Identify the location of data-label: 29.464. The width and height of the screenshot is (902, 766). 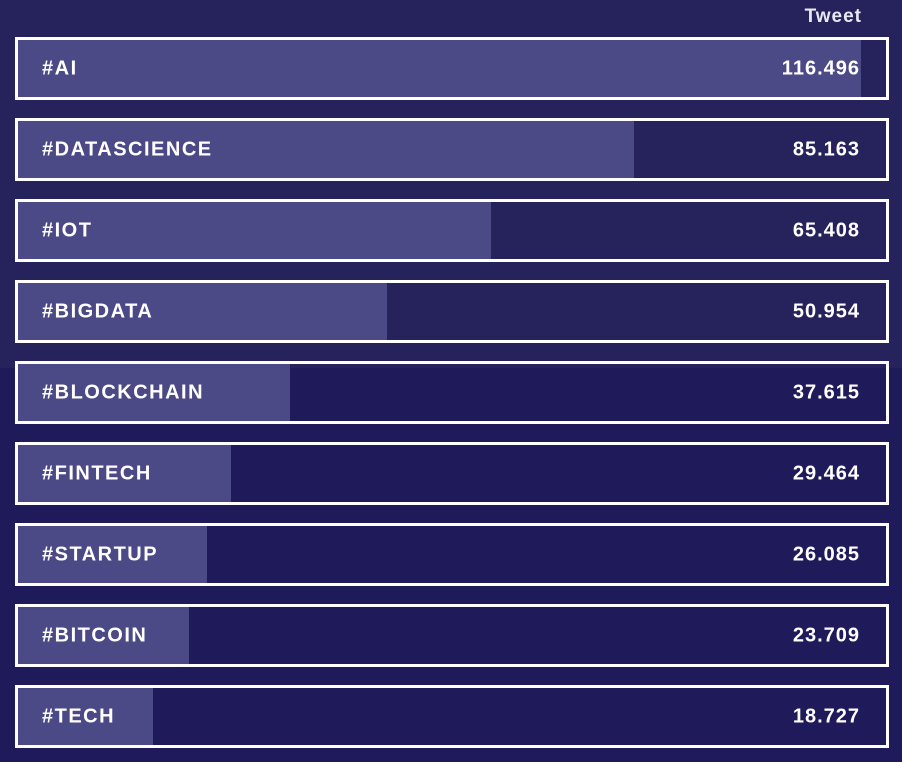
(826, 473).